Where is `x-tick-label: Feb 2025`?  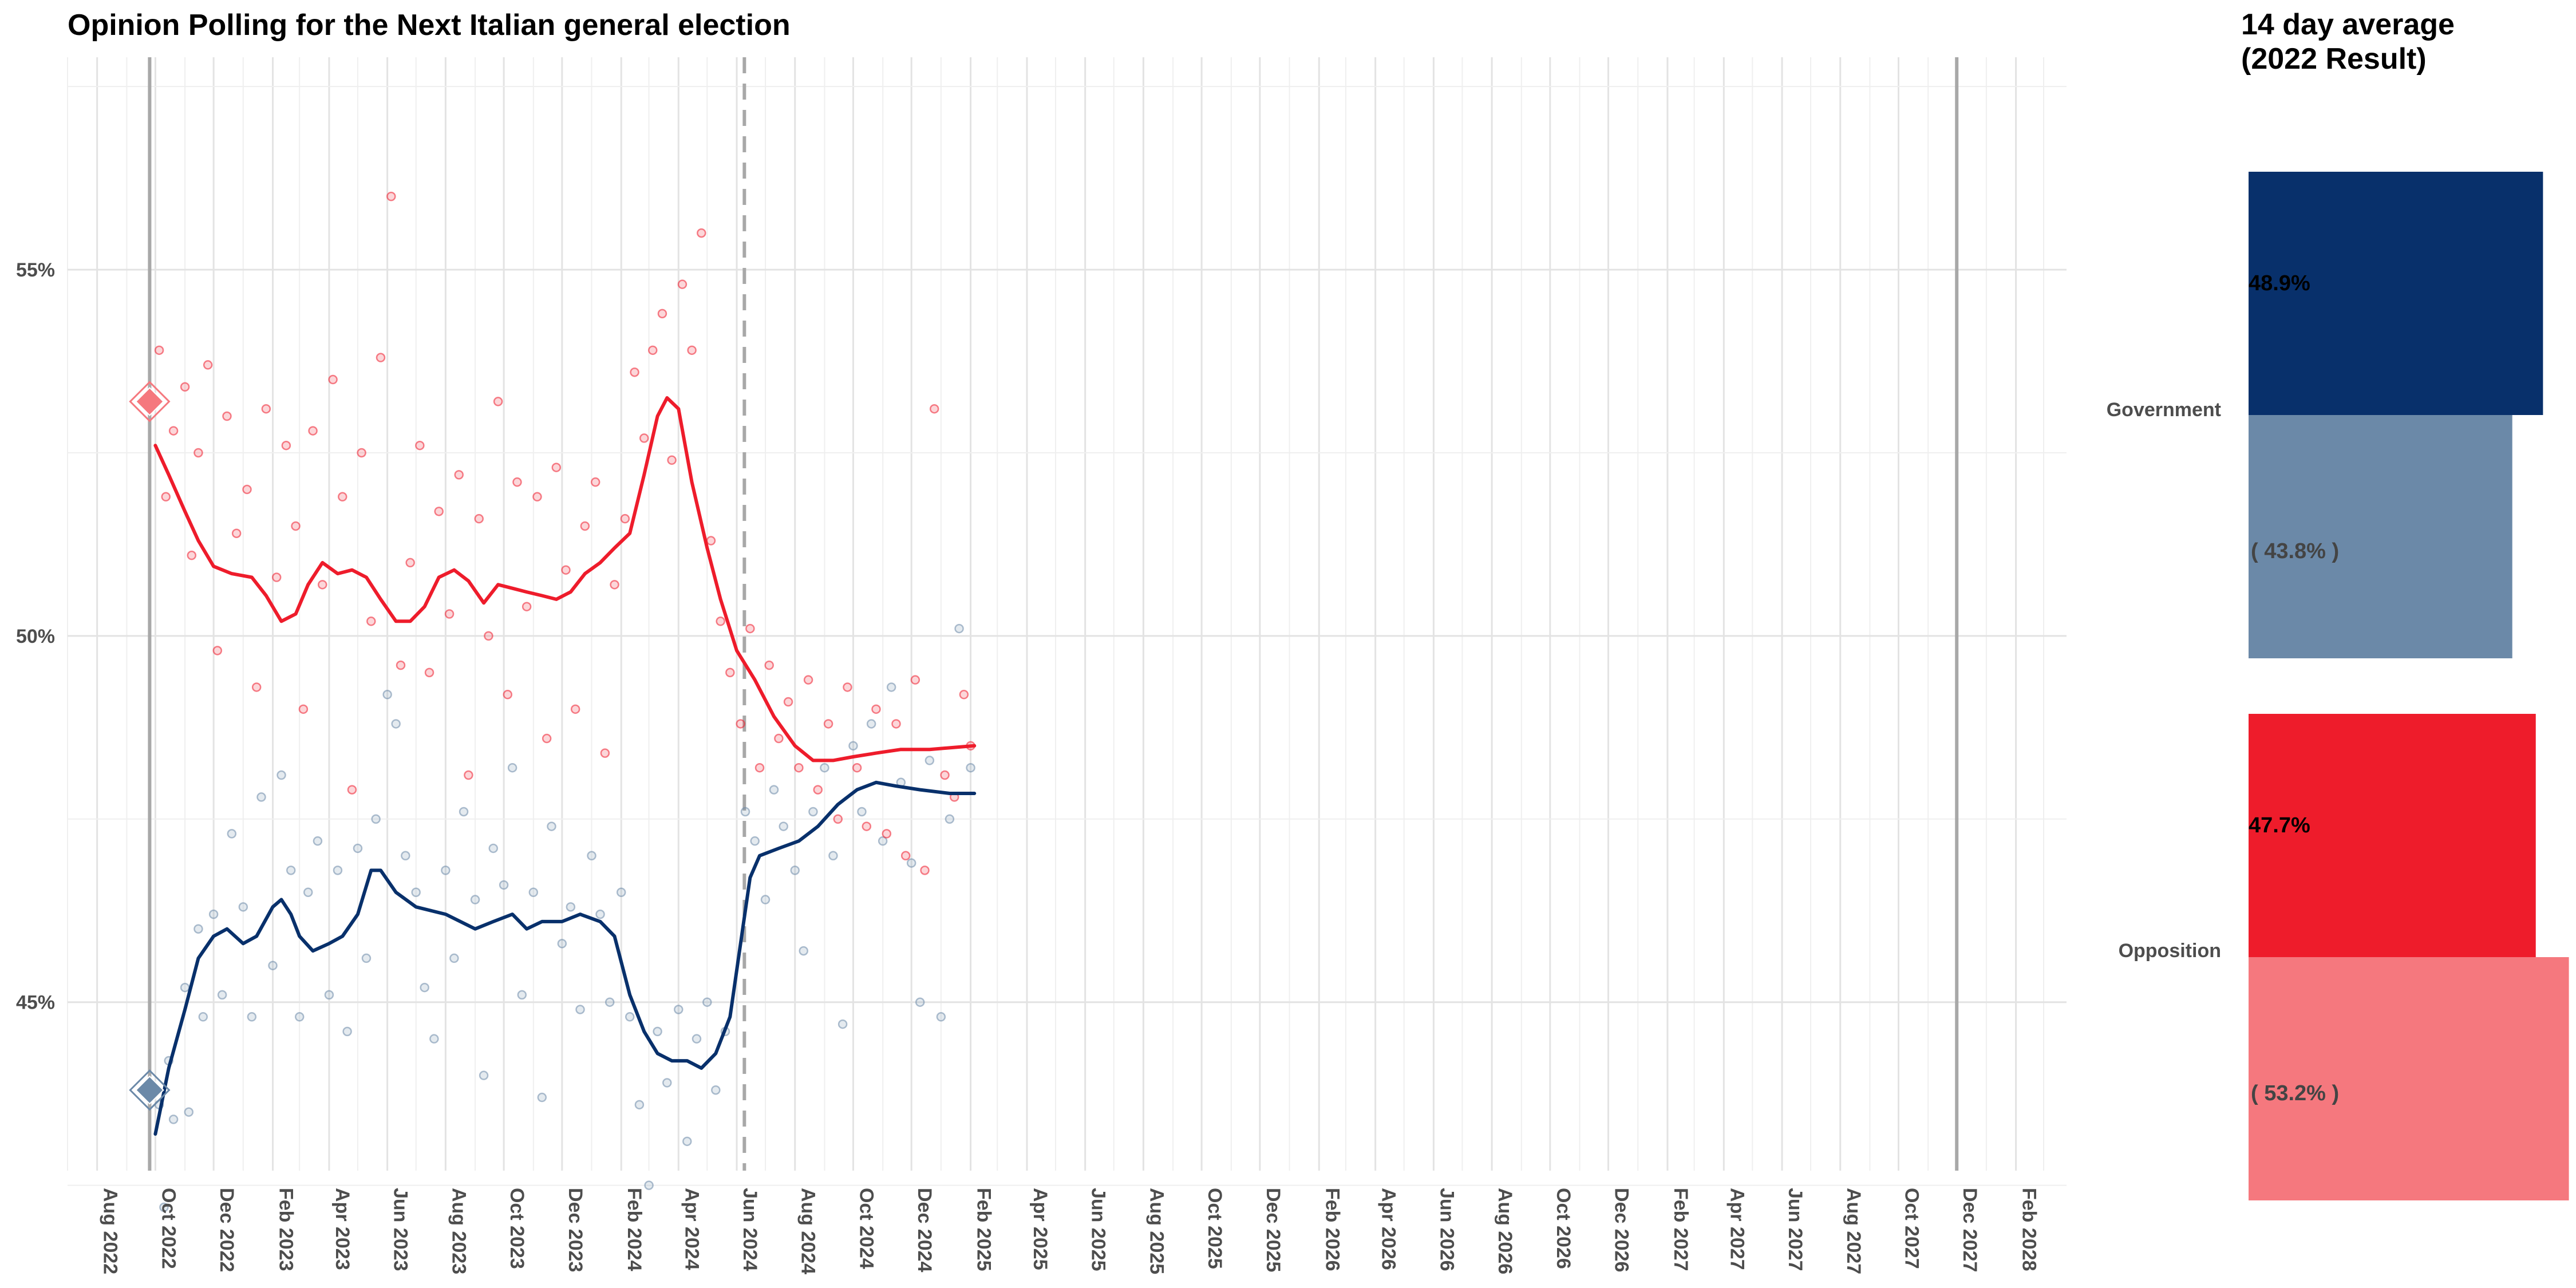
x-tick-label: Feb 2025 is located at coordinates (984, 1229).